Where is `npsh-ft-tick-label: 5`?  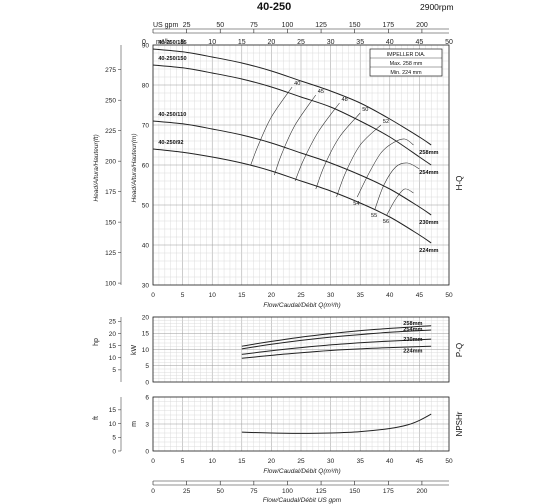 npsh-ft-tick-label: 5 is located at coordinates (114, 438).